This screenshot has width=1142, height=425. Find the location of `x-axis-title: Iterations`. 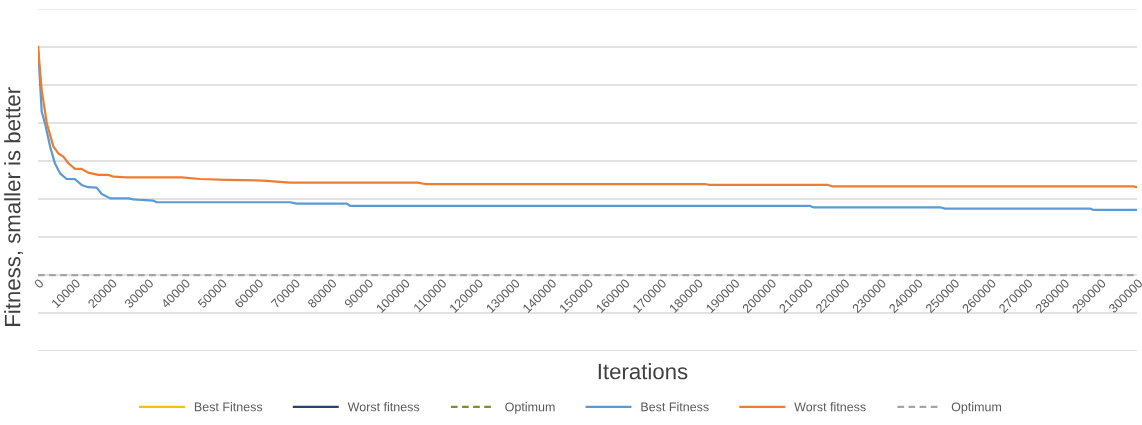

x-axis-title: Iterations is located at coordinates (643, 371).